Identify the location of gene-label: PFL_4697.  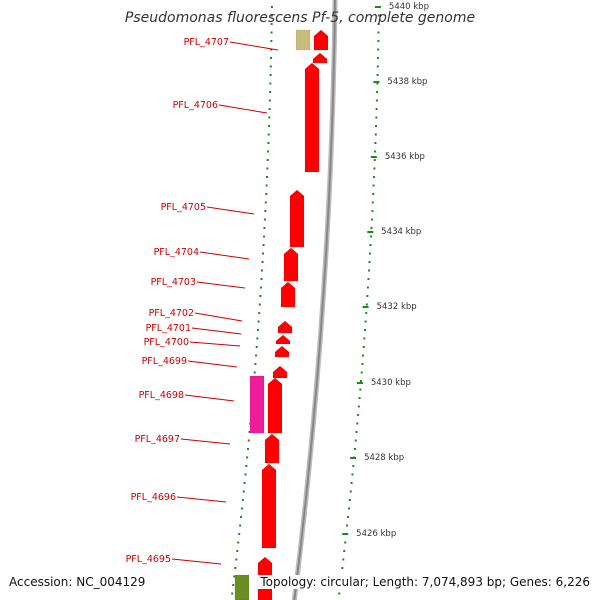
(157, 439).